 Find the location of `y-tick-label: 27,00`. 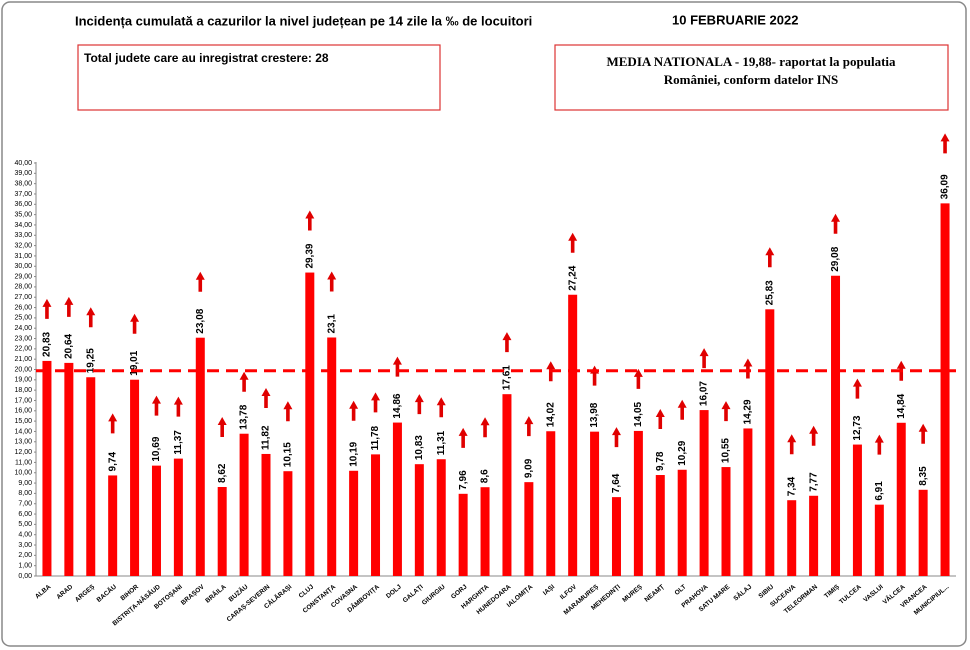

y-tick-label: 27,00 is located at coordinates (23, 297).